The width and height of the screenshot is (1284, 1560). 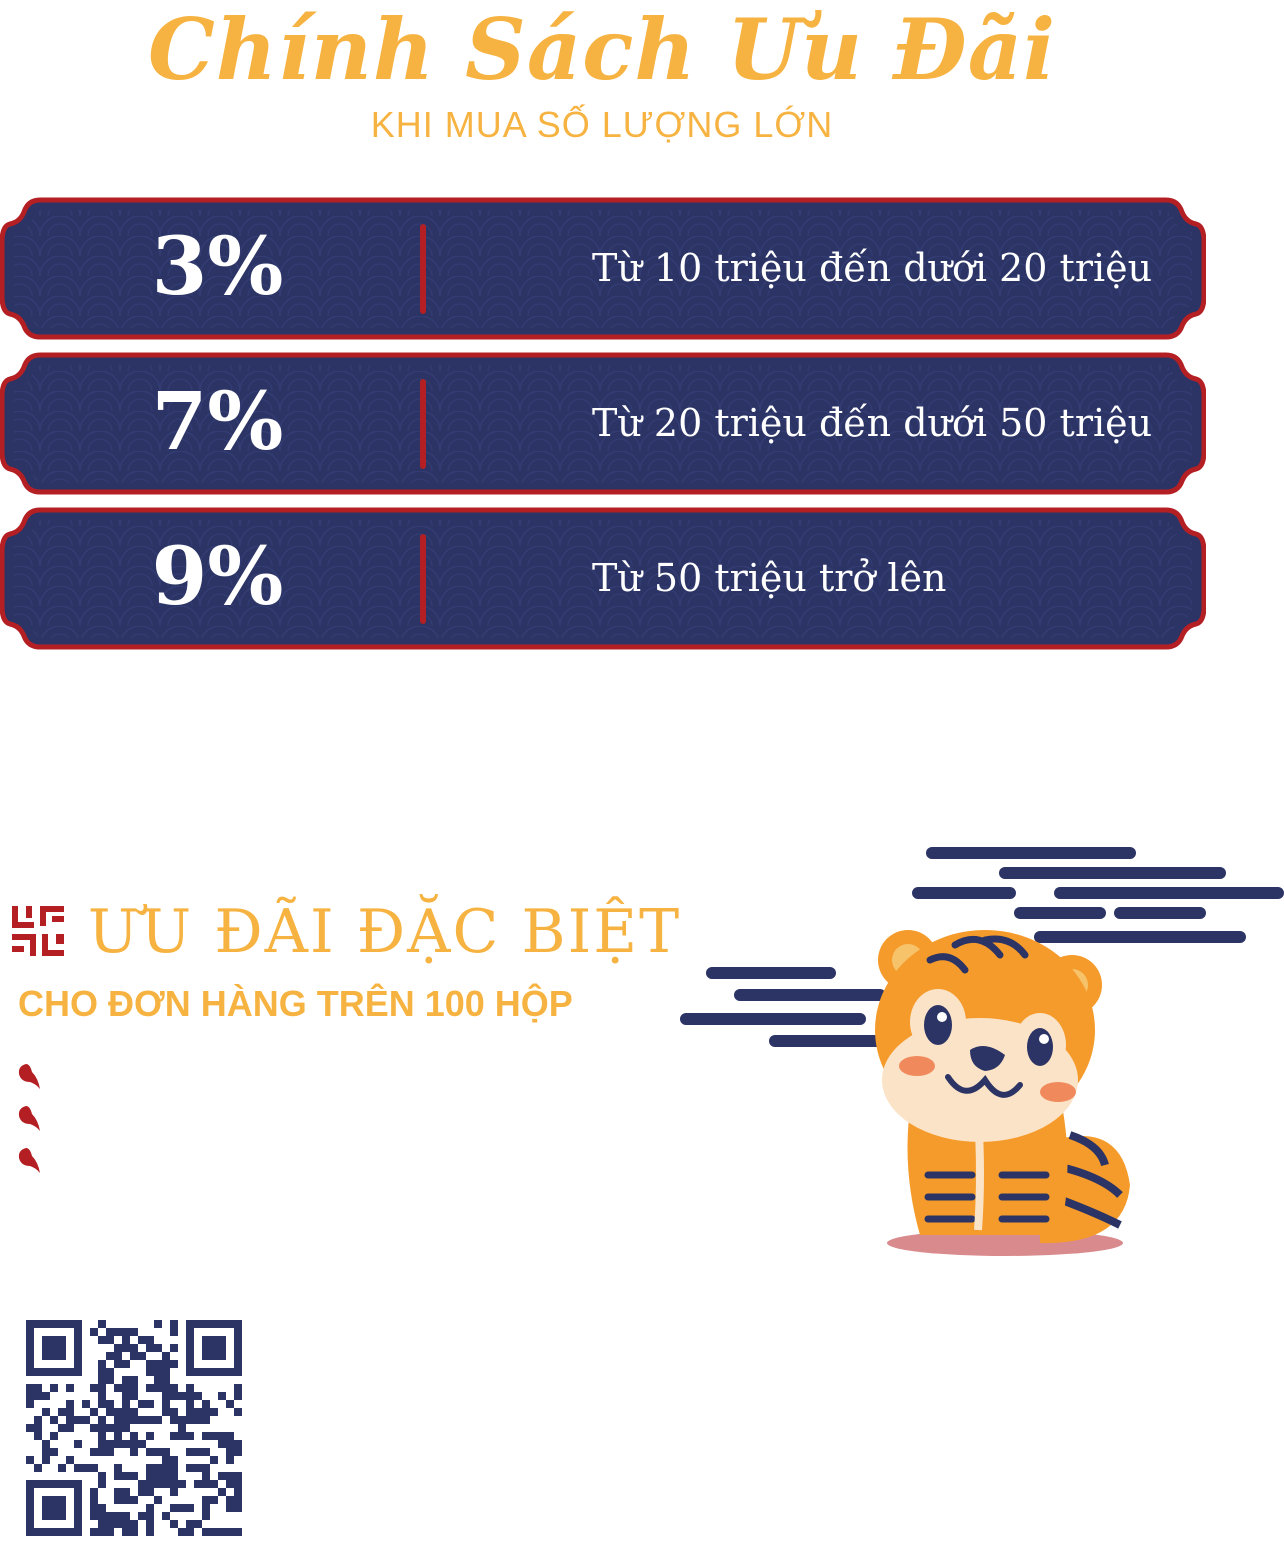 I want to click on discount-tier-1: 3% Từ 10 triệu đến dưới 20 triệu, so click(x=603, y=268).